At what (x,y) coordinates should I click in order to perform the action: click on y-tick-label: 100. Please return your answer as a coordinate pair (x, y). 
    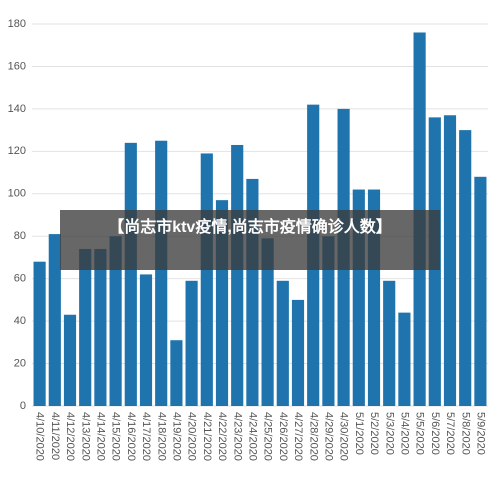
    Looking at the image, I should click on (17, 194).